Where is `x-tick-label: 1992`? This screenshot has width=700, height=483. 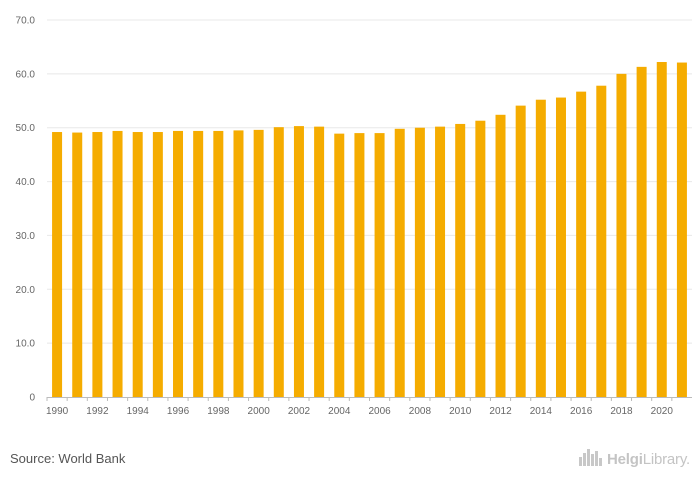
x-tick-label: 1992 is located at coordinates (97, 411).